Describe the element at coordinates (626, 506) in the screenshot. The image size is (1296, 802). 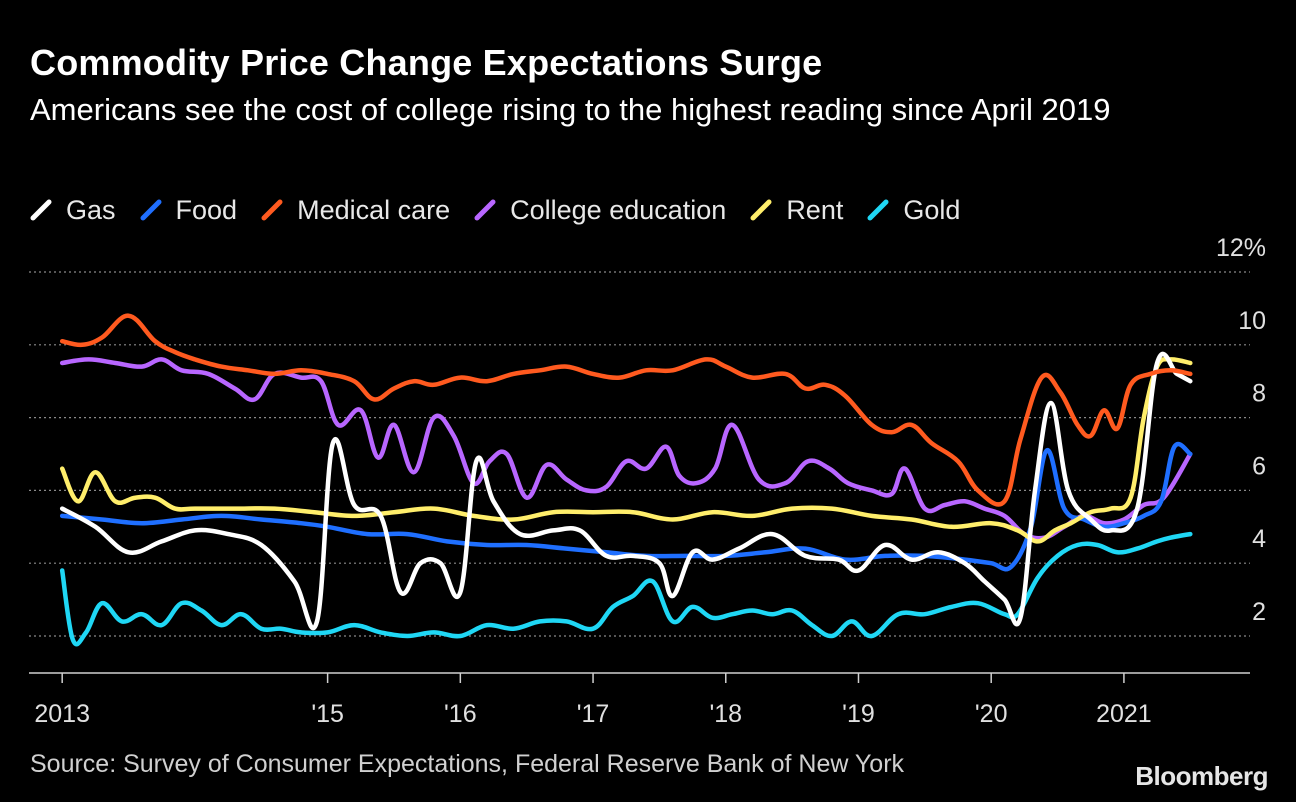
I see `series-line-food` at that location.